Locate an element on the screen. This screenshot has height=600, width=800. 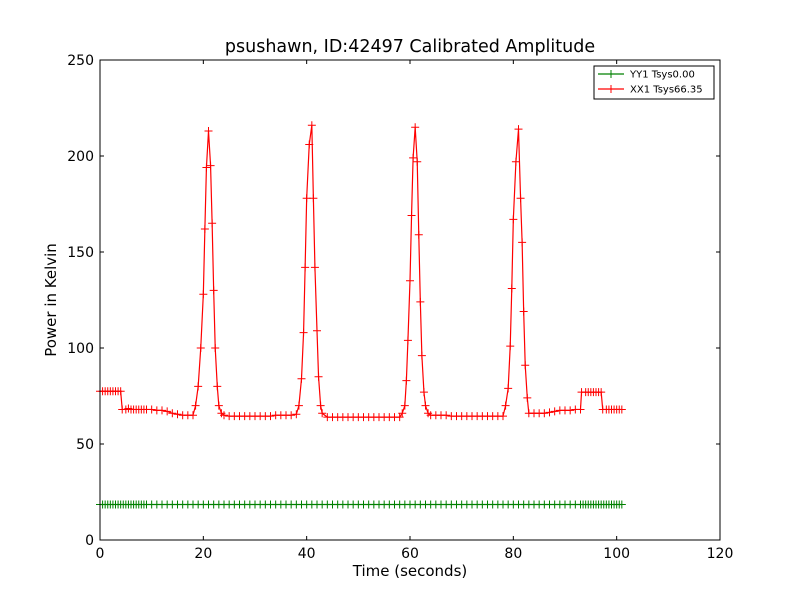
x-tick-label: 60 is located at coordinates (410, 554).